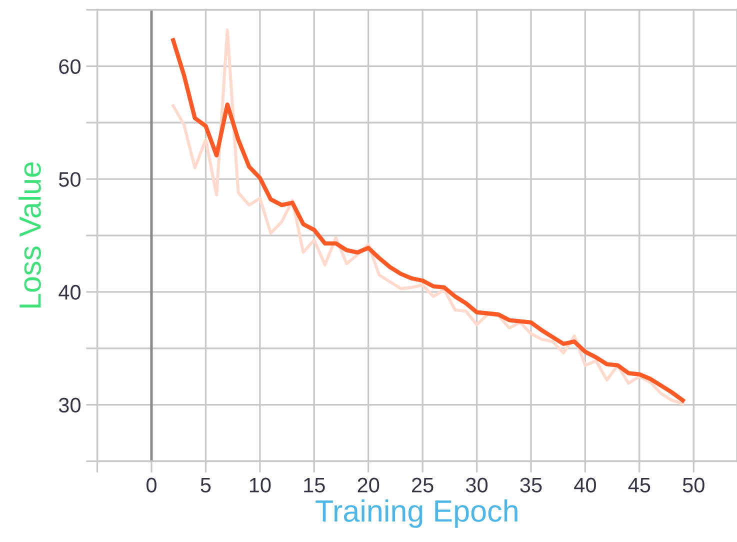 The width and height of the screenshot is (737, 542). What do you see at coordinates (639, 485) in the screenshot?
I see `x-tick-label: 45` at bounding box center [639, 485].